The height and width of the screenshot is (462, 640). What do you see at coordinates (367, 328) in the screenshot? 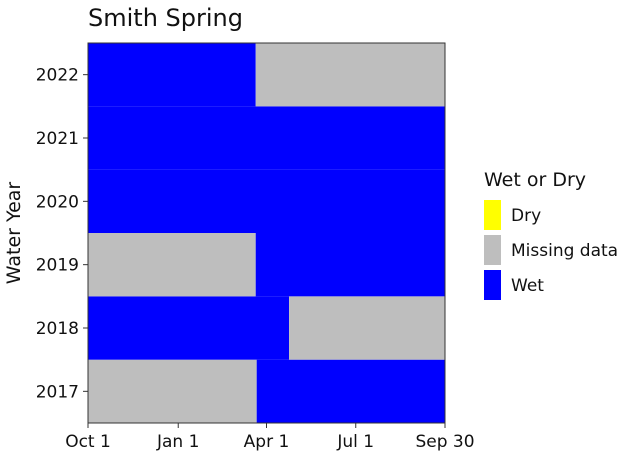
I see `heatmap-cell-2018-missing-data` at bounding box center [367, 328].